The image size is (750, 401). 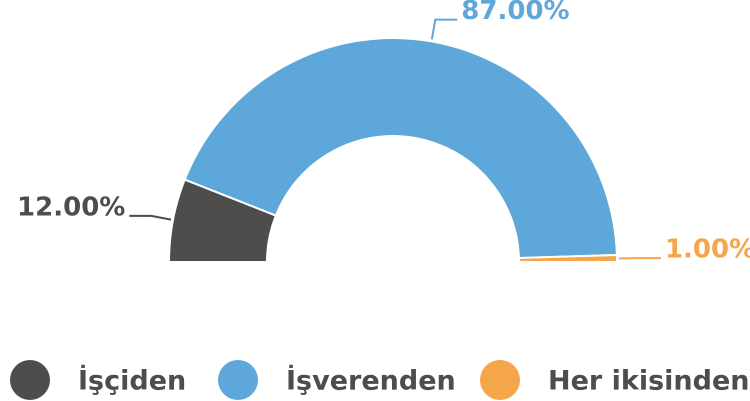 I want to click on data-label: 87.00%, so click(x=515, y=13).